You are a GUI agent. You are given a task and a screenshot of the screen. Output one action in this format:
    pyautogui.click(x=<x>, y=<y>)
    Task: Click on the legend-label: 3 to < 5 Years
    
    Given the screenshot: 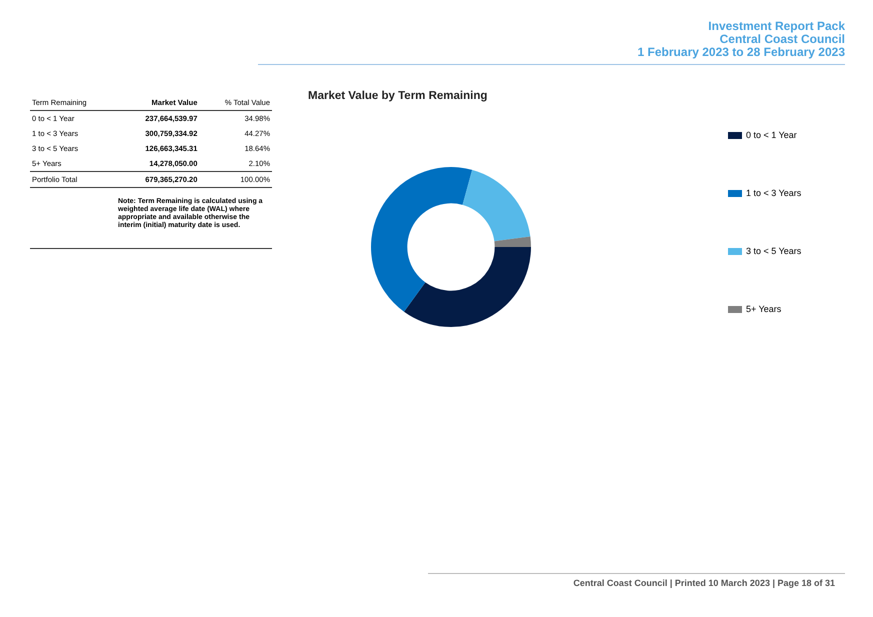 What is the action you would take?
    pyautogui.click(x=774, y=251)
    